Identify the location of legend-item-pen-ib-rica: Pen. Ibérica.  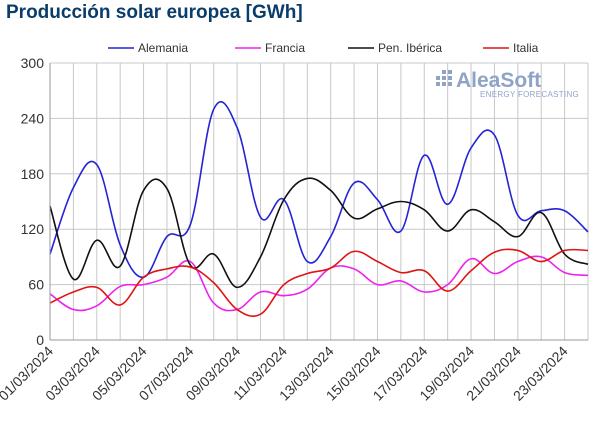
(395, 48).